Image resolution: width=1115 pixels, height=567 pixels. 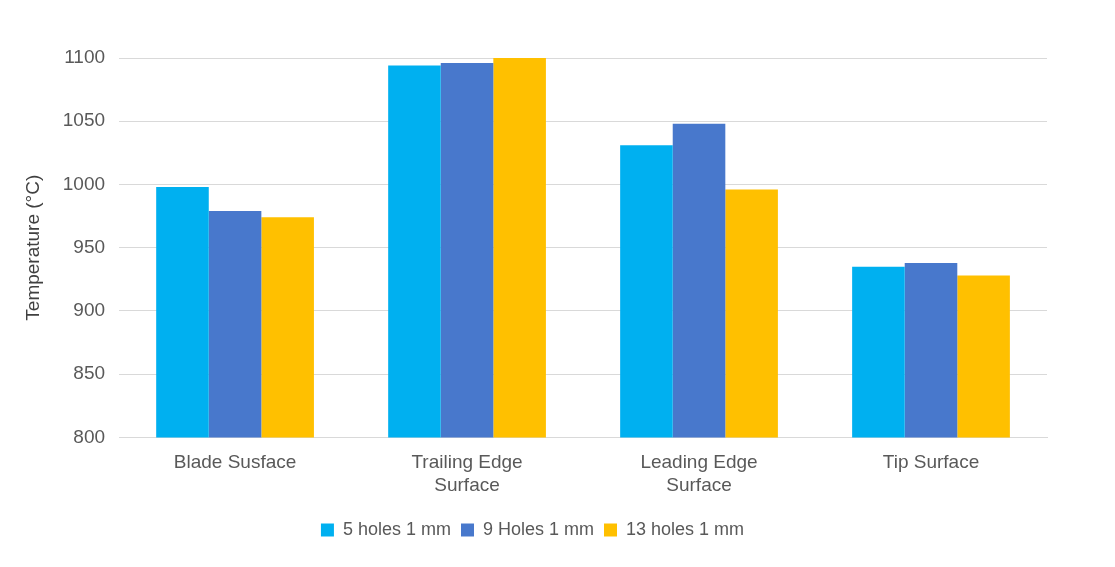 What do you see at coordinates (84, 120) in the screenshot?
I see `y-tick-label: 1050` at bounding box center [84, 120].